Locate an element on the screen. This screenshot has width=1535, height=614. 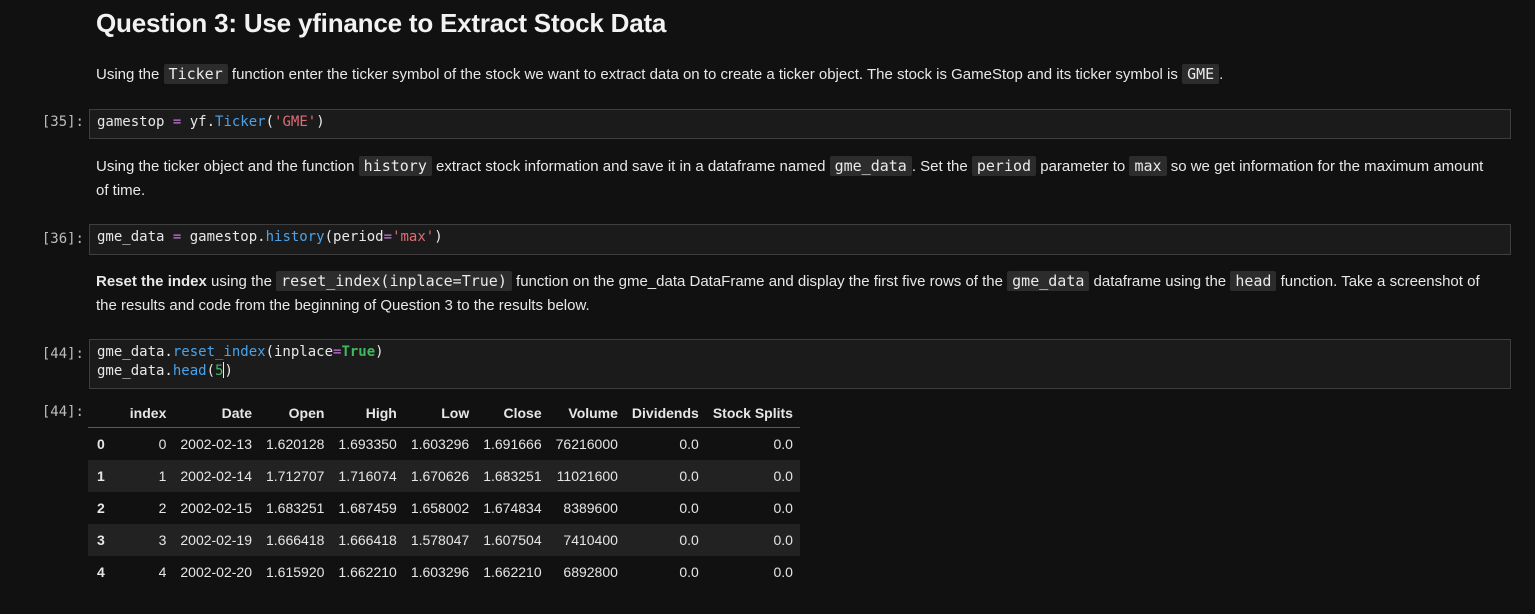
inline-code: head is located at coordinates (1253, 281).